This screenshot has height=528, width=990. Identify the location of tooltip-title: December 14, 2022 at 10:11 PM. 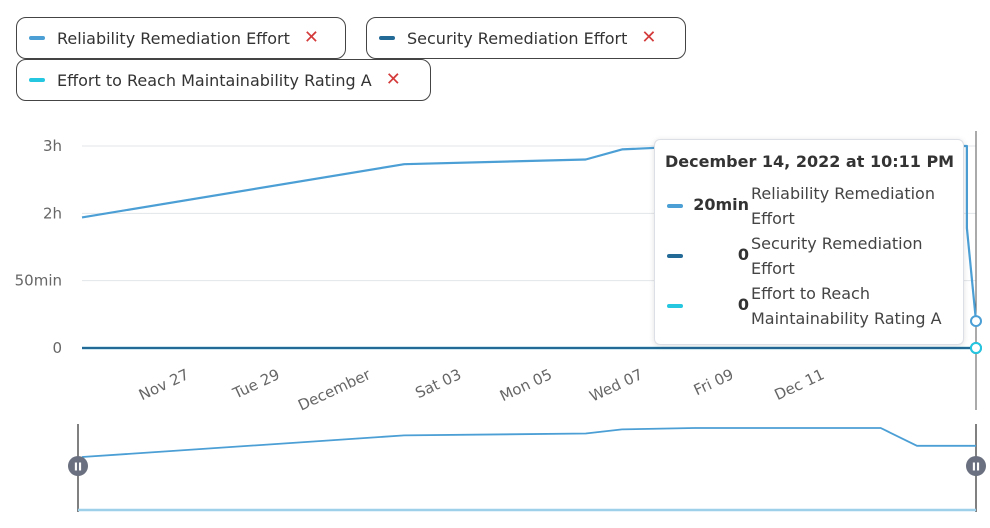
(810, 161).